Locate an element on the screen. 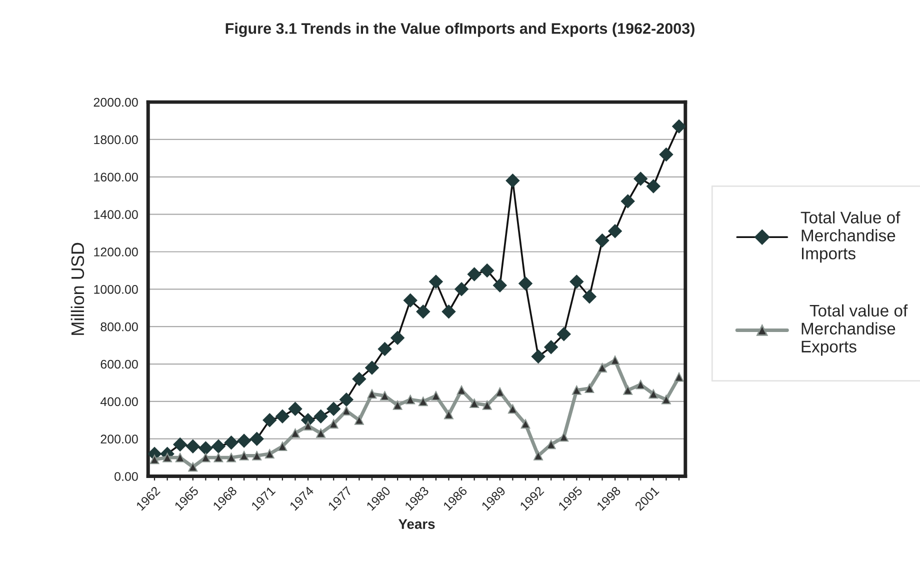 The width and height of the screenshot is (920, 567). y-tick-label: 2000.00 is located at coordinates (116, 102).